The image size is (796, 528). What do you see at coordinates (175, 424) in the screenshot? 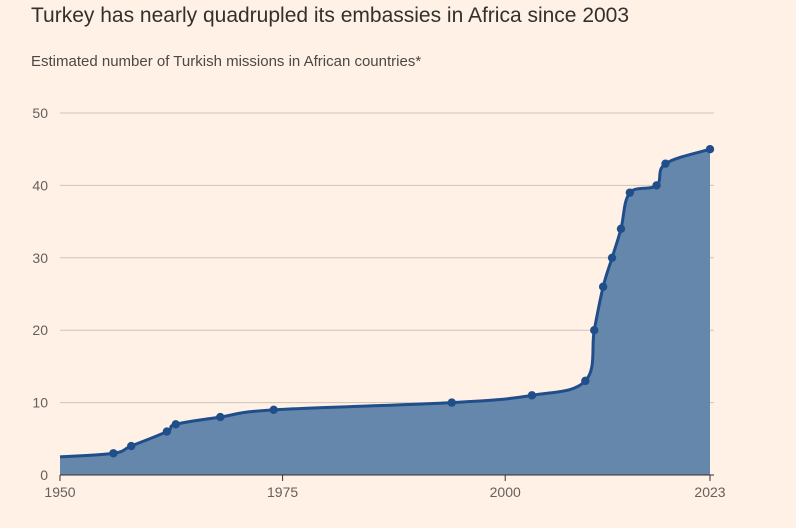
I see `data-point-1963` at bounding box center [175, 424].